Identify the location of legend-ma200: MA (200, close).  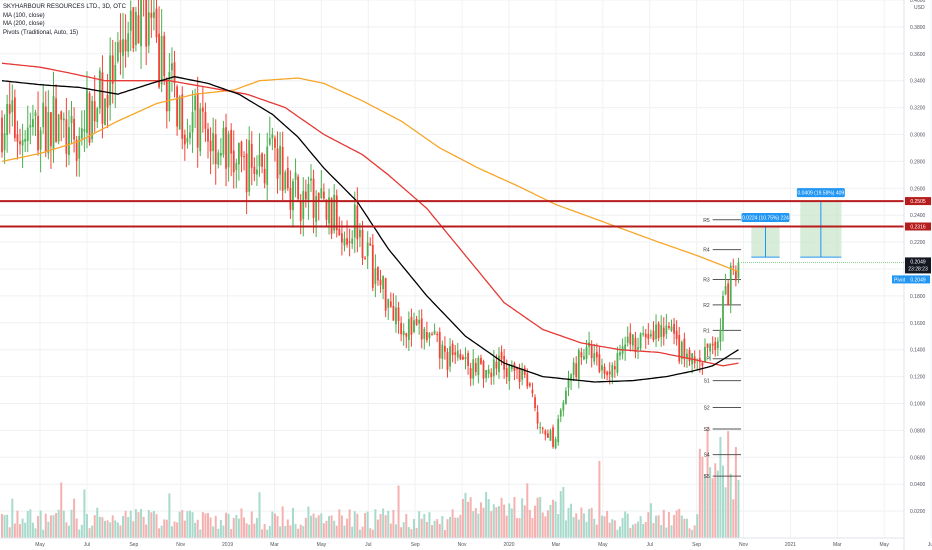
(24, 24).